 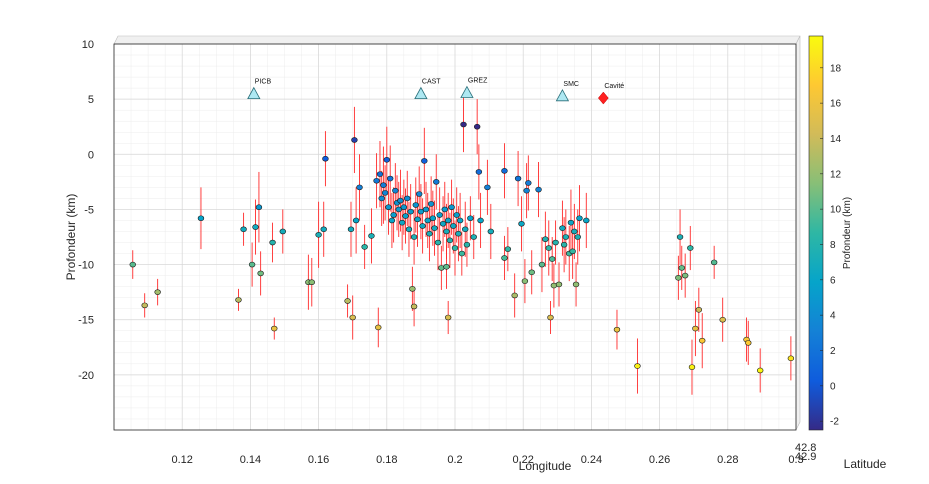 What do you see at coordinates (487, 460) in the screenshot?
I see `x-tick-labels: 0.12 0.14 0.16 0.18 0.2 0.22 0.24 0.26 0.28 0.3` at bounding box center [487, 460].